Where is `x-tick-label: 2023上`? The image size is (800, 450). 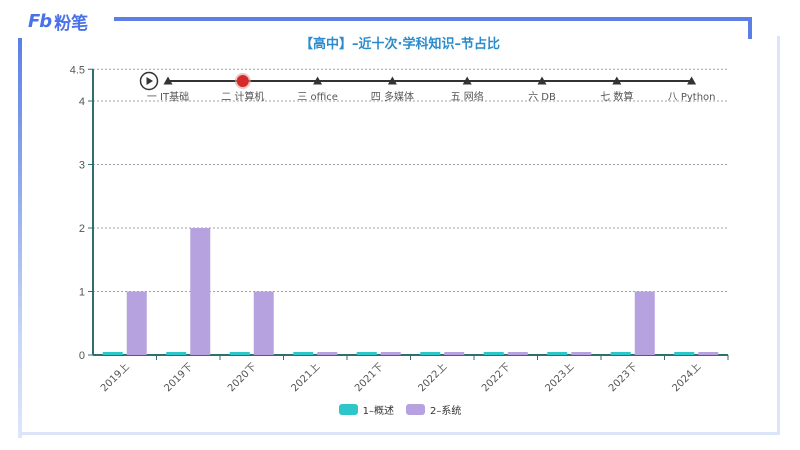
x-tick-label: 2023上 is located at coordinates (560, 378).